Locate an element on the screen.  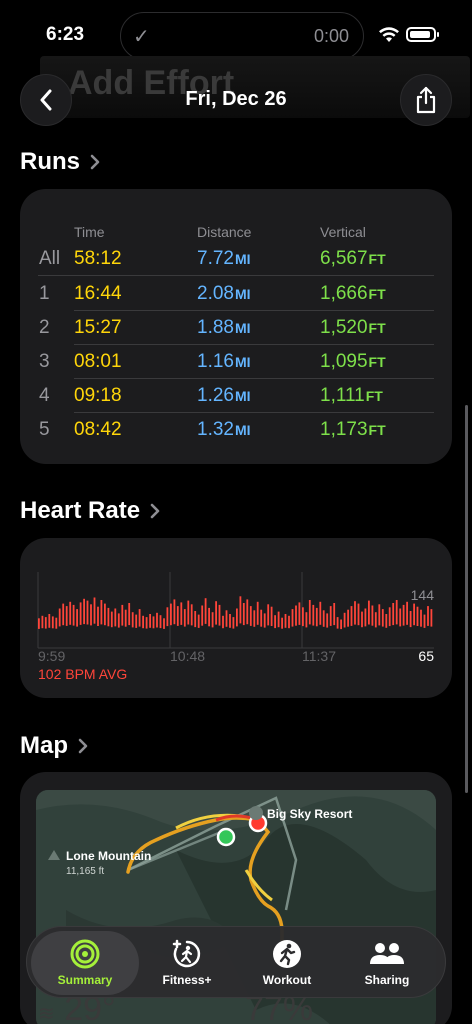
run-row: 5 08:42 1.32MI 1,173FT is located at coordinates (236, 429).